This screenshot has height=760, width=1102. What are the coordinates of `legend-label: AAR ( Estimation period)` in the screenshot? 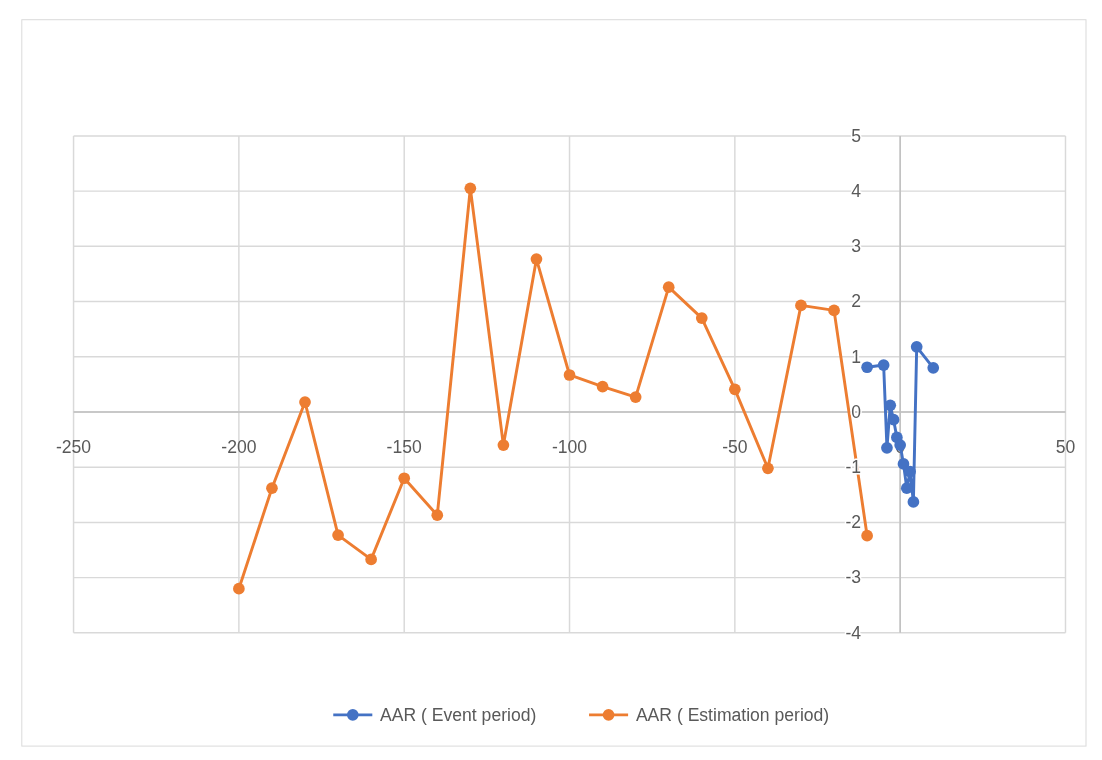 It's located at (732, 714).